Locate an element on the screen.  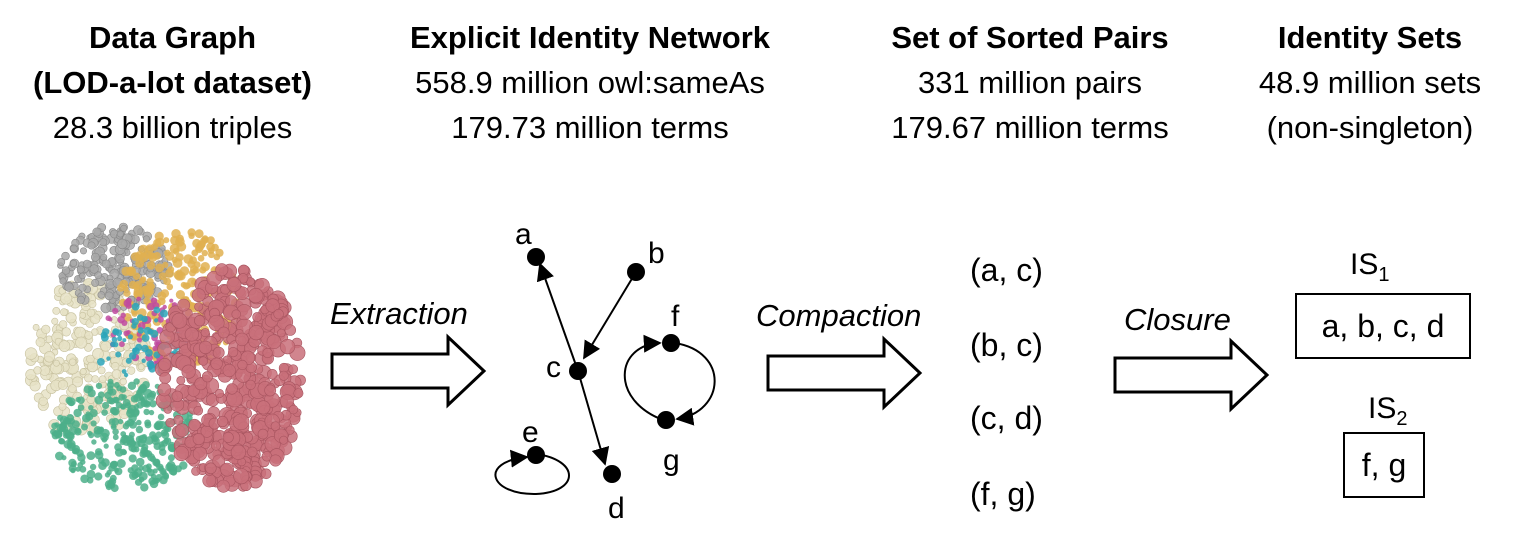
identity-network-line1: 558.9 million owl:sameAs is located at coordinates (590, 82).